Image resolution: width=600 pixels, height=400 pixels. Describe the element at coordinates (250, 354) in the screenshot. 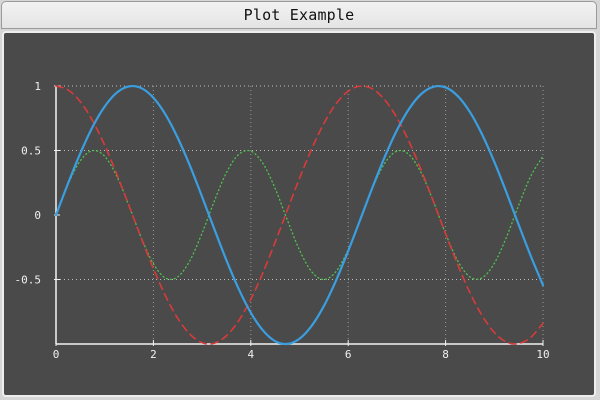

I see `x-tick-label: 4` at that location.